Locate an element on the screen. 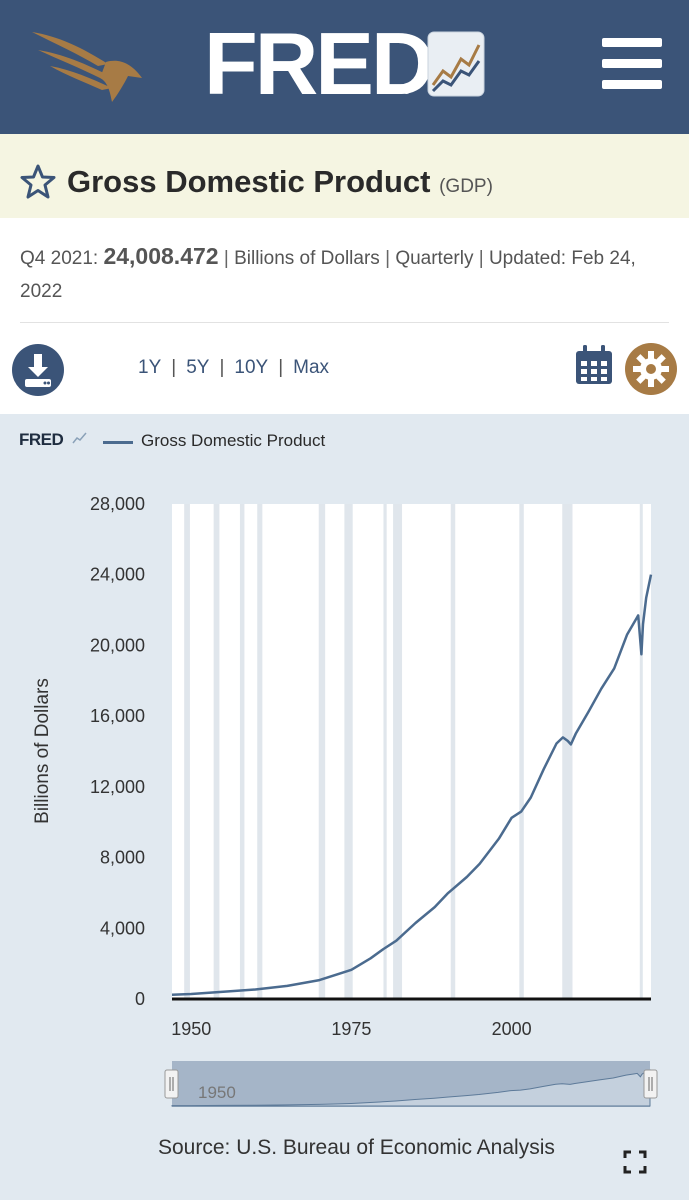 This screenshot has width=689, height=1200. units: Billions of Dollars is located at coordinates (307, 258).